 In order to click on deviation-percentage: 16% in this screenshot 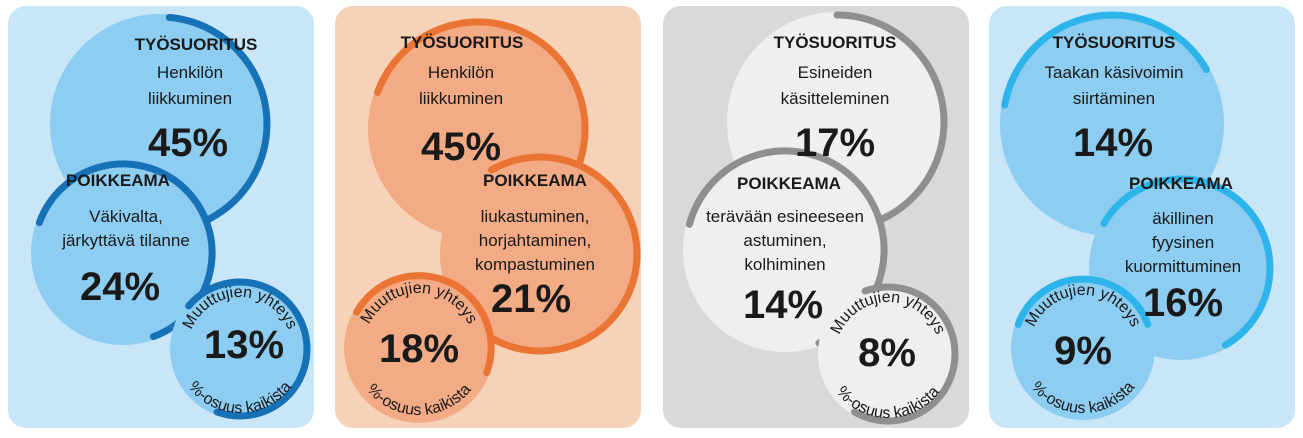, I will do `click(1183, 303)`.